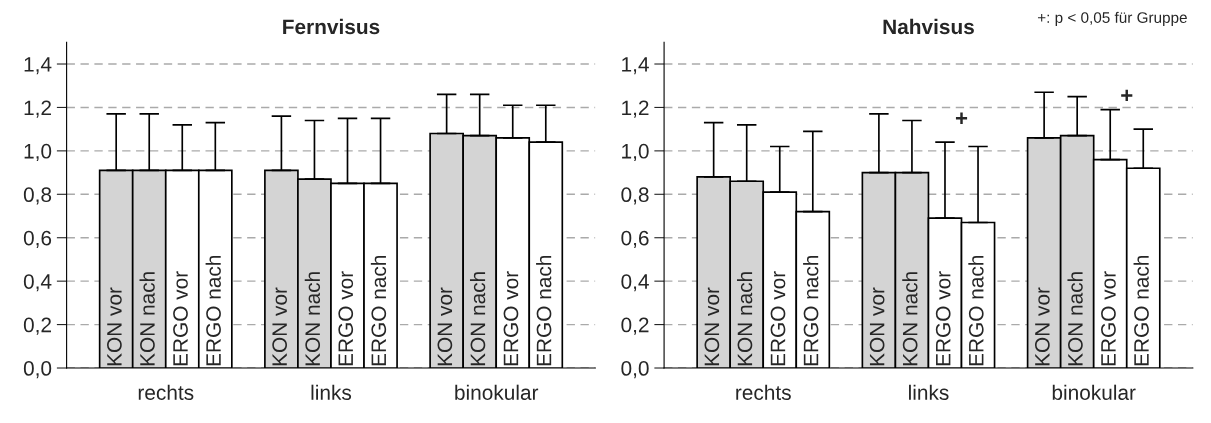 This screenshot has height=423, width=1211. What do you see at coordinates (1112, 19) in the screenshot?
I see `text: +: p < 0,05 für Gruppe` at bounding box center [1112, 19].